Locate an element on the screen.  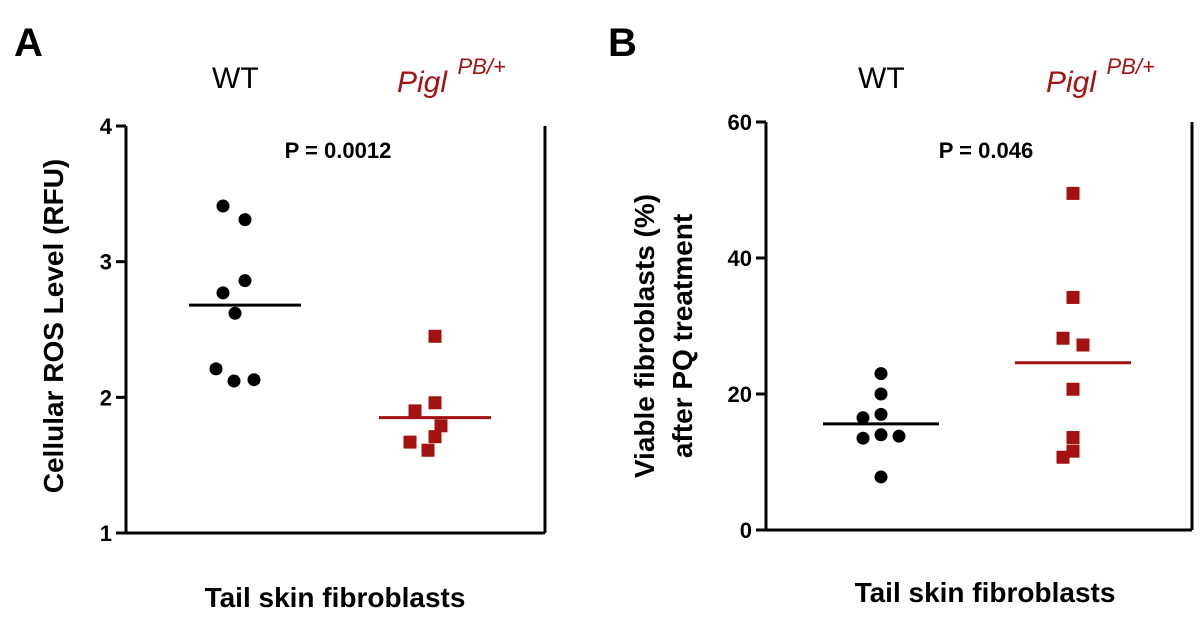
panel-b-y-axis-title: Viable fibroblasts (%) is located at coordinates (644, 336).